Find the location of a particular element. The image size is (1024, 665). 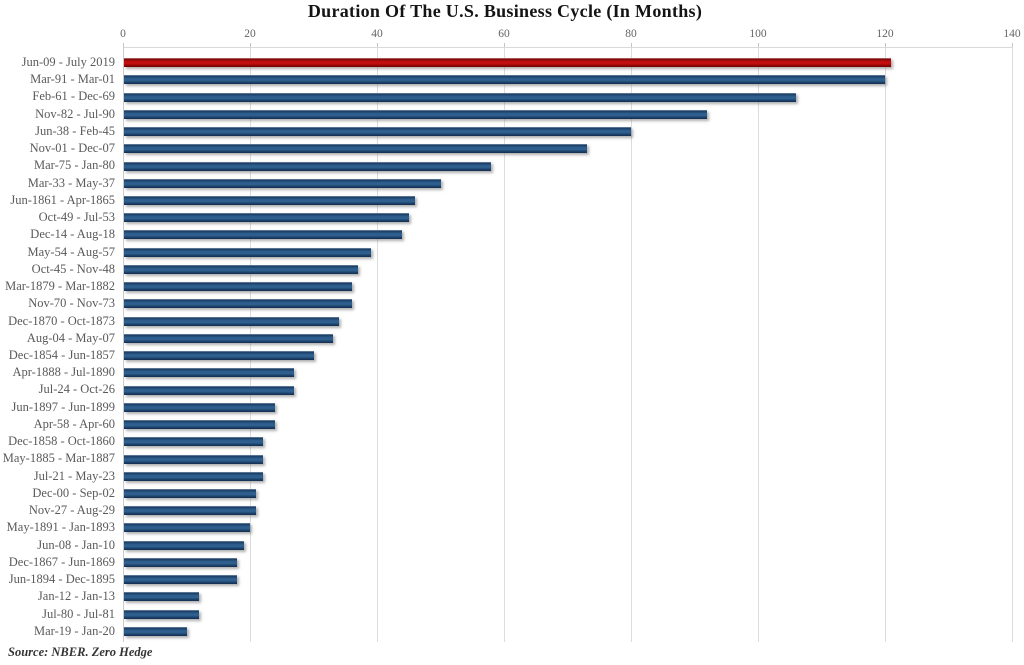

category-label: Oct-45 - Nov-48 is located at coordinates (73, 268).